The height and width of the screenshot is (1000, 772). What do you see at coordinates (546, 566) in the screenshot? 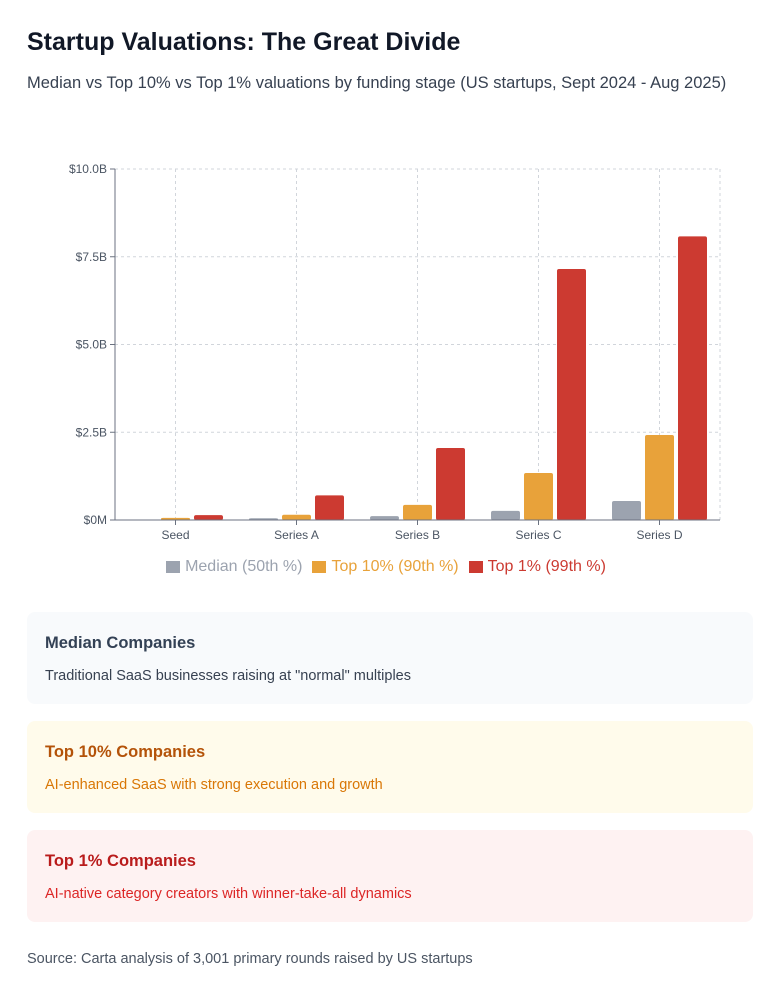
I see `legend-label: Top 1% (99th %)` at bounding box center [546, 566].